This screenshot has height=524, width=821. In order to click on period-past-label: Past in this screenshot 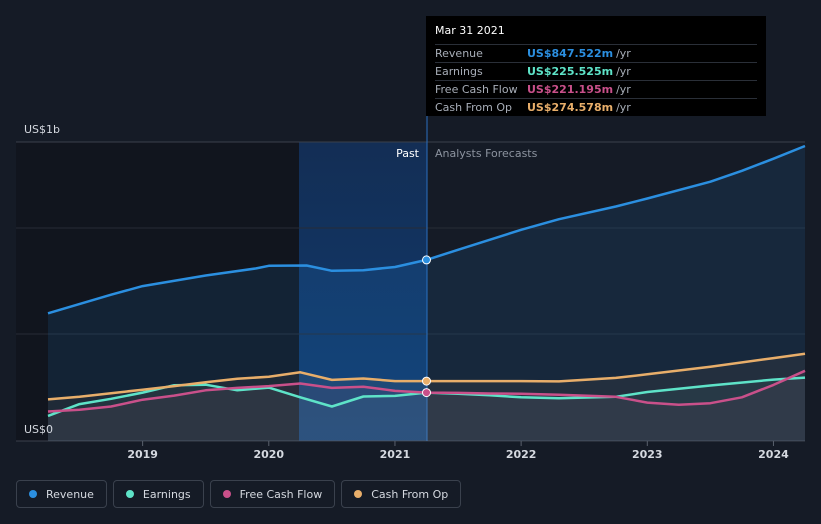, I will do `click(408, 153)`.